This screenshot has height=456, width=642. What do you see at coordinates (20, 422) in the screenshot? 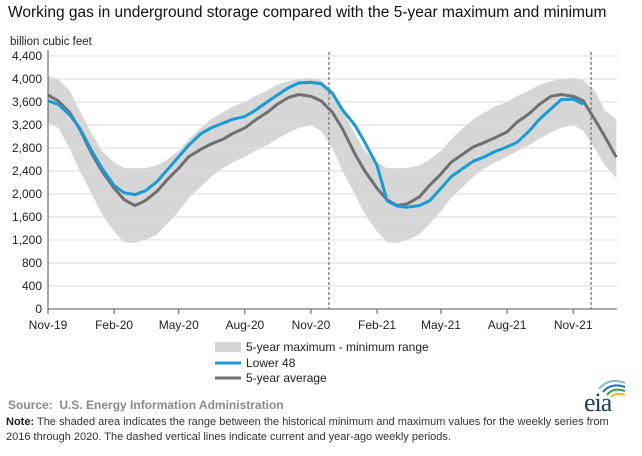
I see `note-label: Note:` at bounding box center [20, 422].